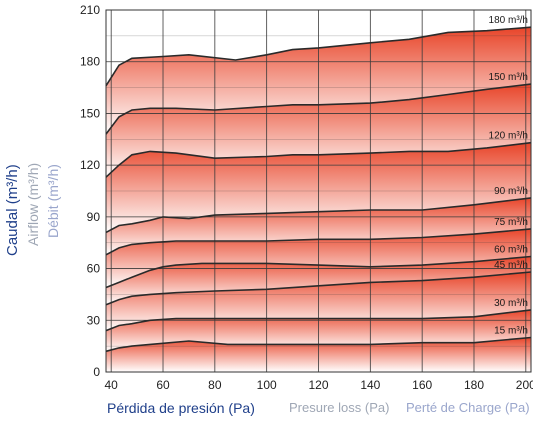 The width and height of the screenshot is (533, 421). I want to click on x-tick-label: 120, so click(318, 385).